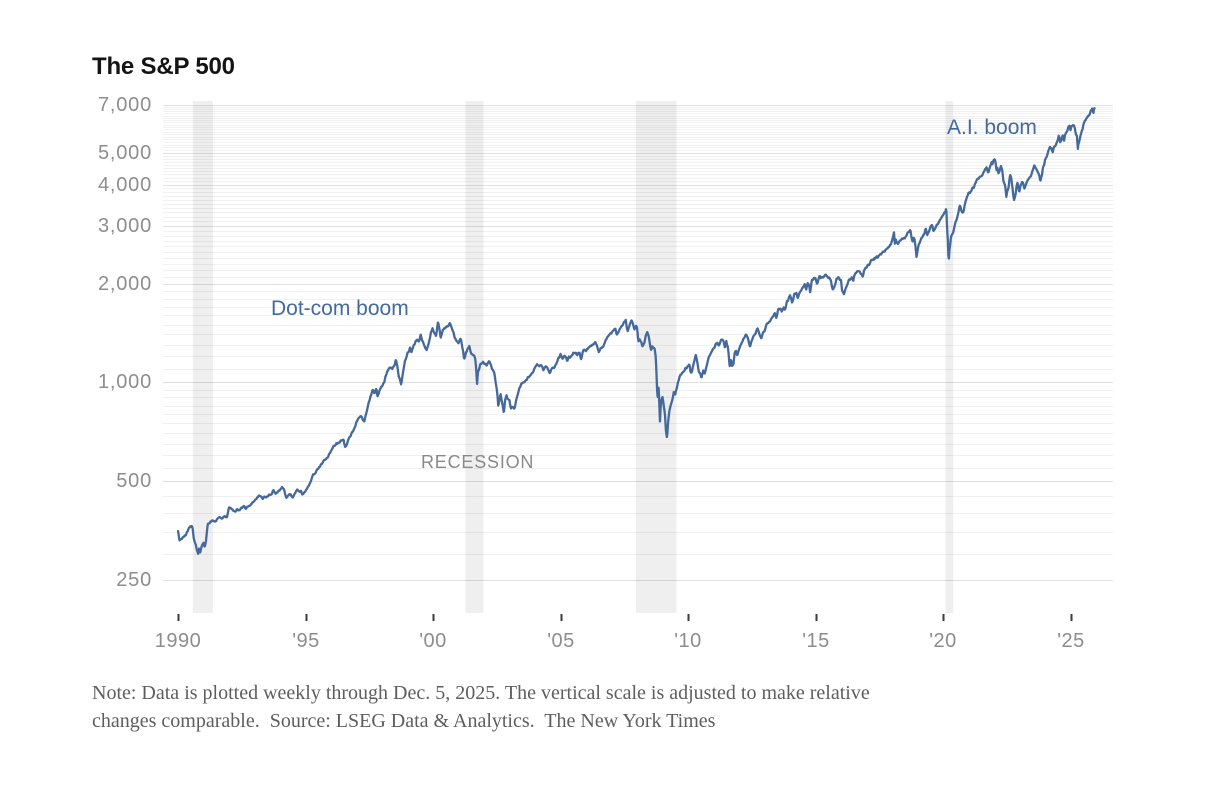  I want to click on y-axis-label: 500, so click(134, 481).